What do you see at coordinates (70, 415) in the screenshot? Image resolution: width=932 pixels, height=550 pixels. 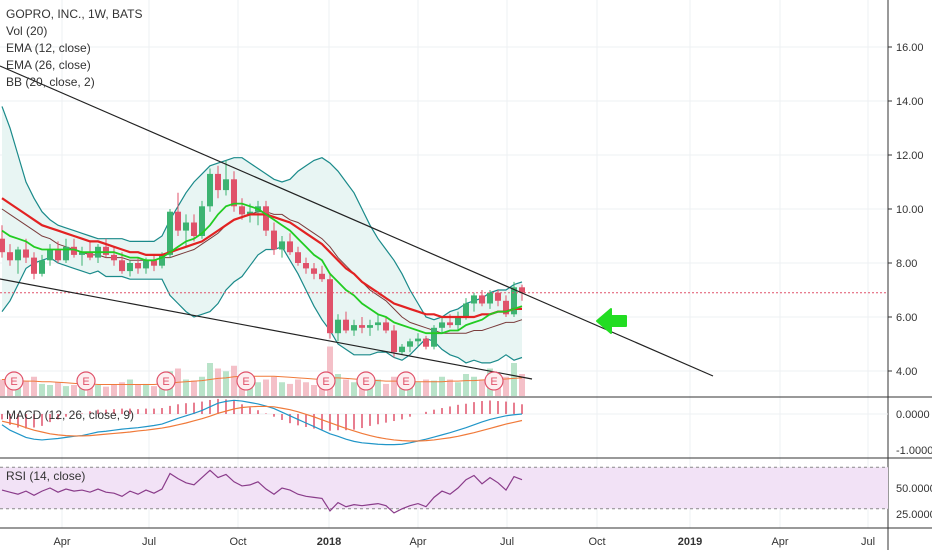 I see `macd-label: MACD (12, 26, close, 9)` at bounding box center [70, 415].